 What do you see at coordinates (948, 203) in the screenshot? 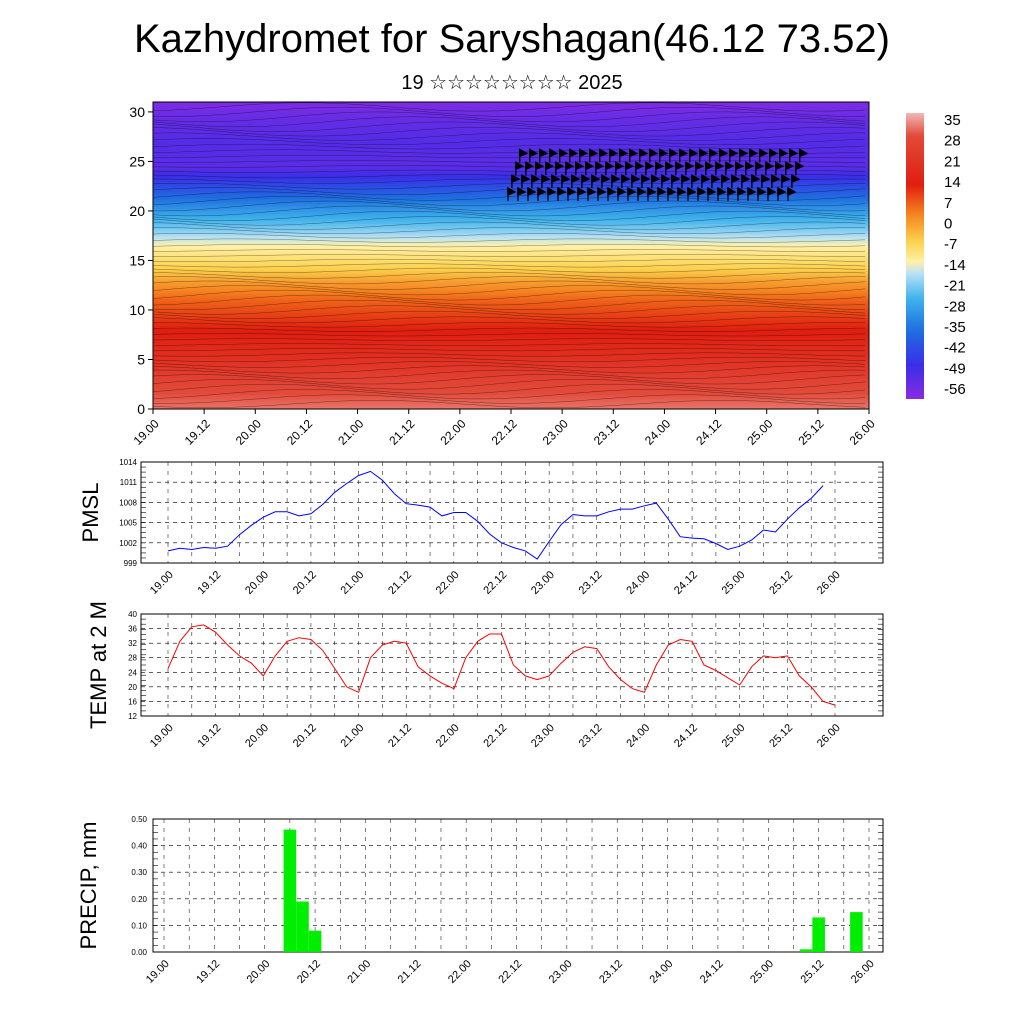
I see `colorbar-label: 7` at bounding box center [948, 203].